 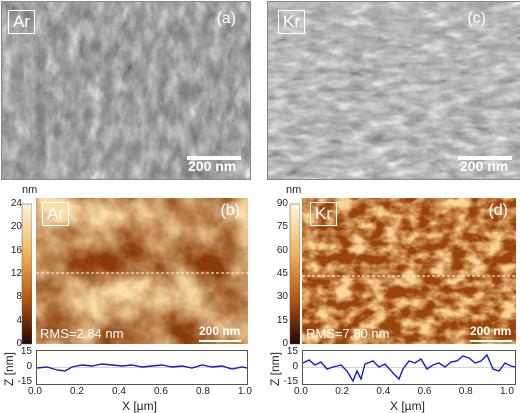 What do you see at coordinates (82, 333) in the screenshot?
I see `rms-b: RMS=2.84 nm` at bounding box center [82, 333].